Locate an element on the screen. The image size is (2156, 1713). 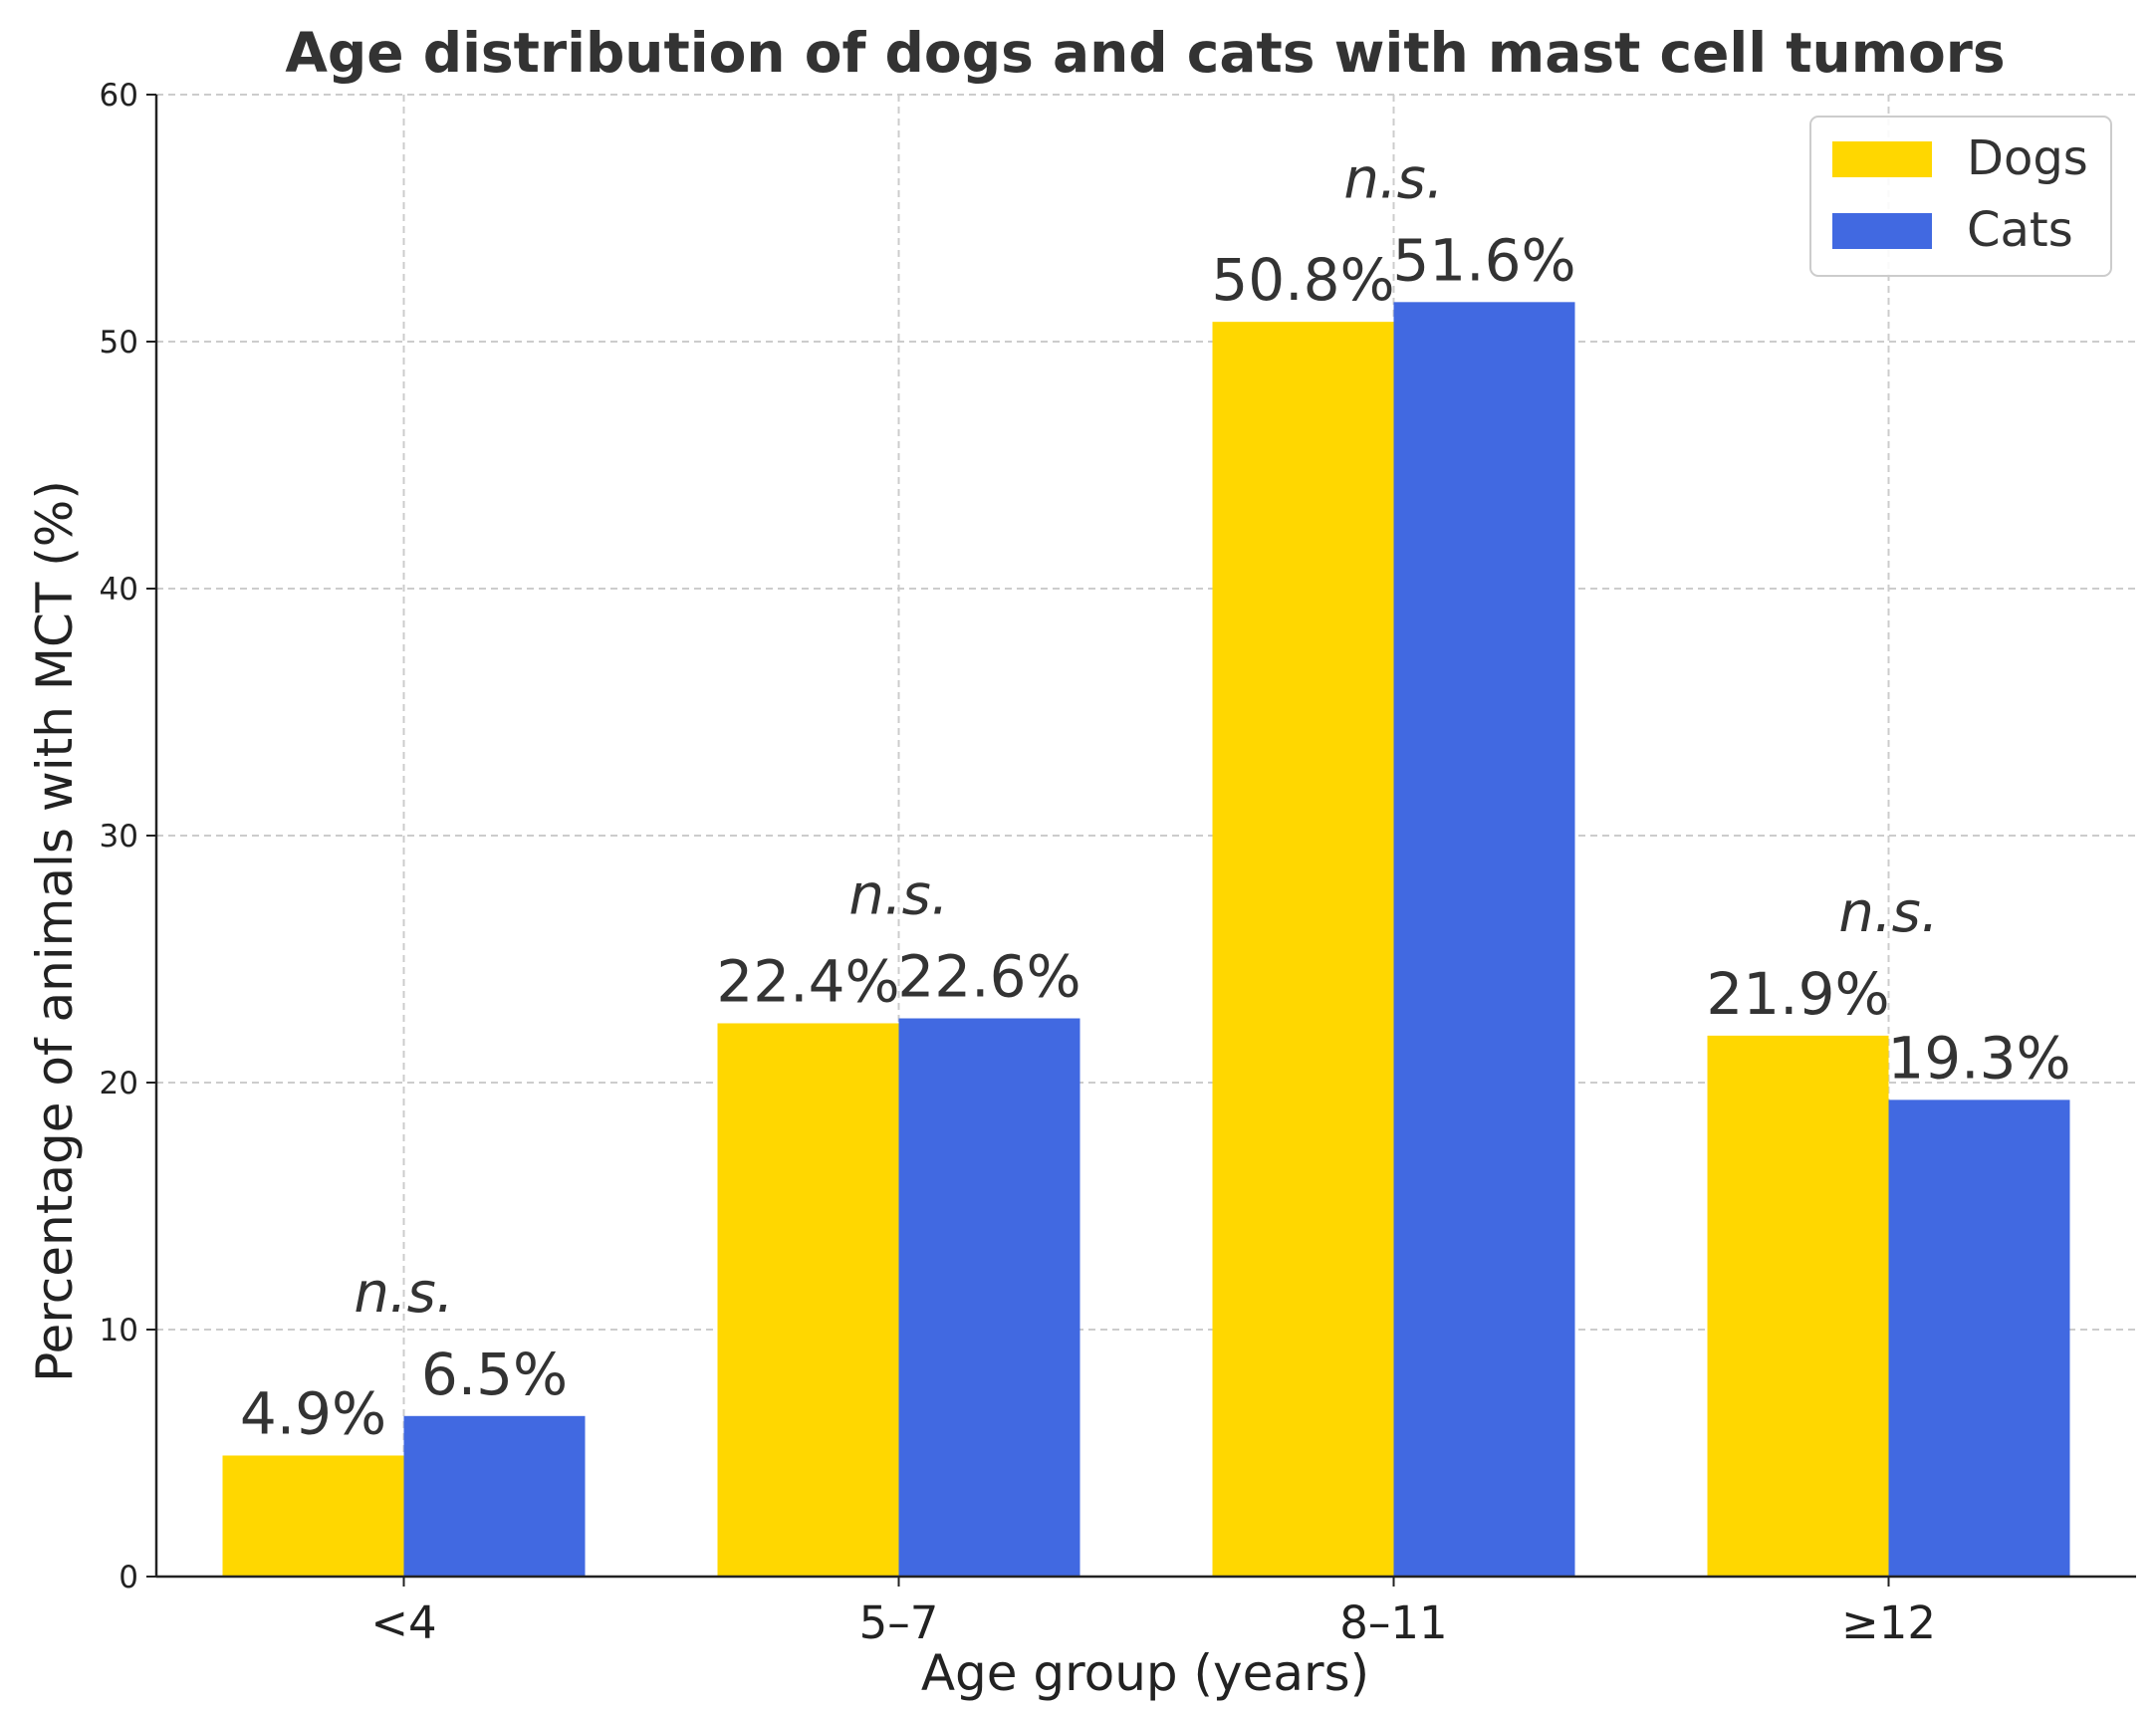
x-tick-label: 8–11 is located at coordinates (1393, 1622).